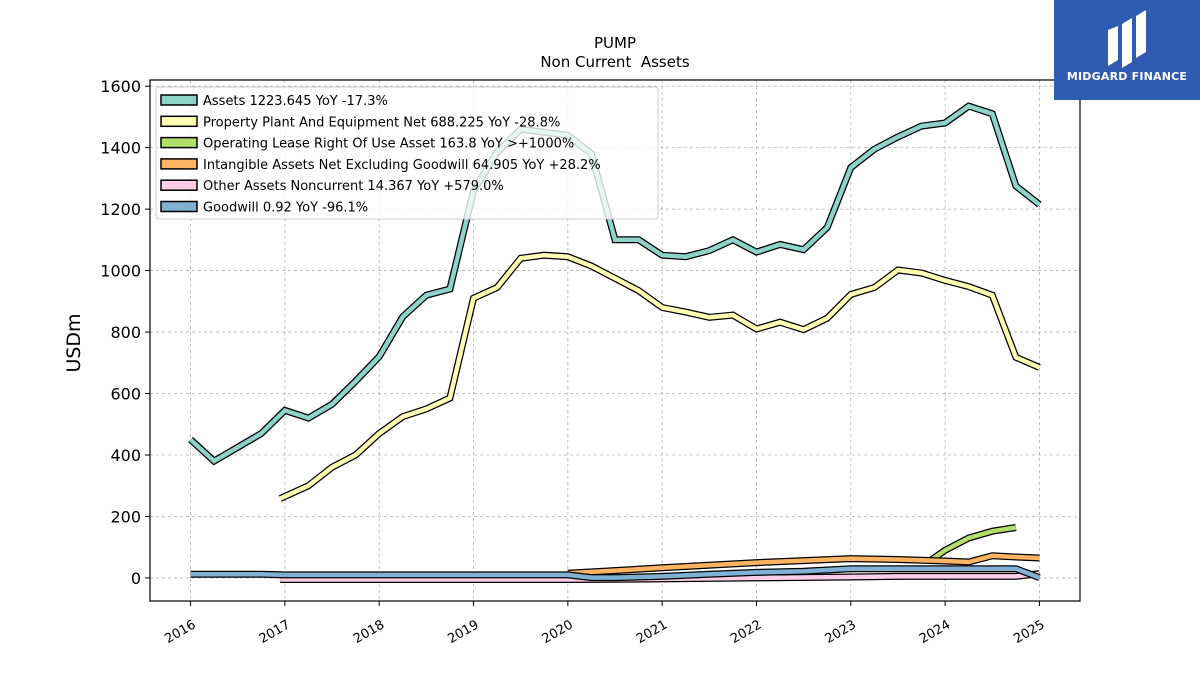 The height and width of the screenshot is (675, 1200). Describe the element at coordinates (136, 578) in the screenshot. I see `y-tick-label: 0` at that location.